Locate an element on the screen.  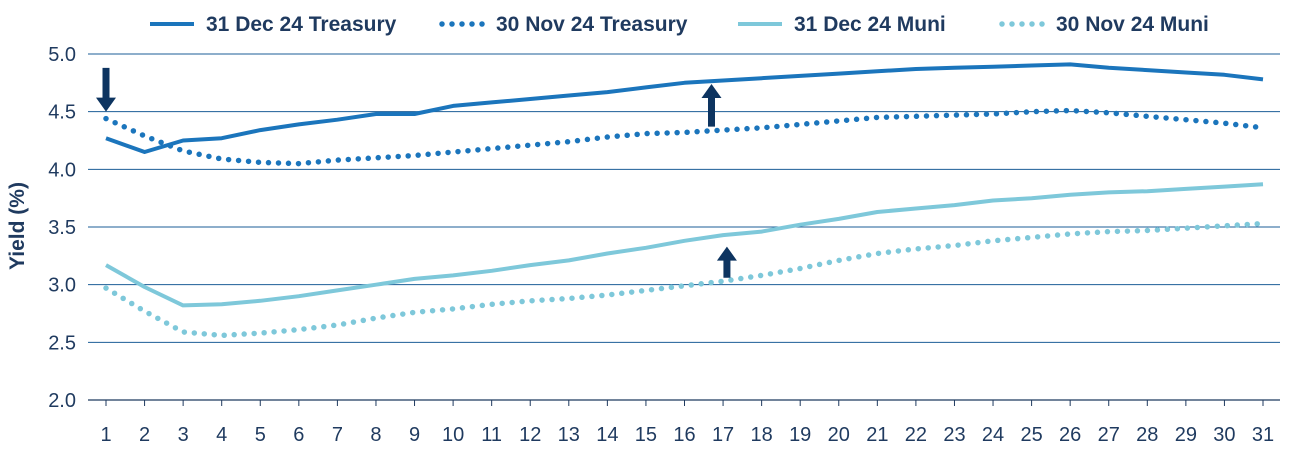
x-tick-label: 19 is located at coordinates (800, 435).